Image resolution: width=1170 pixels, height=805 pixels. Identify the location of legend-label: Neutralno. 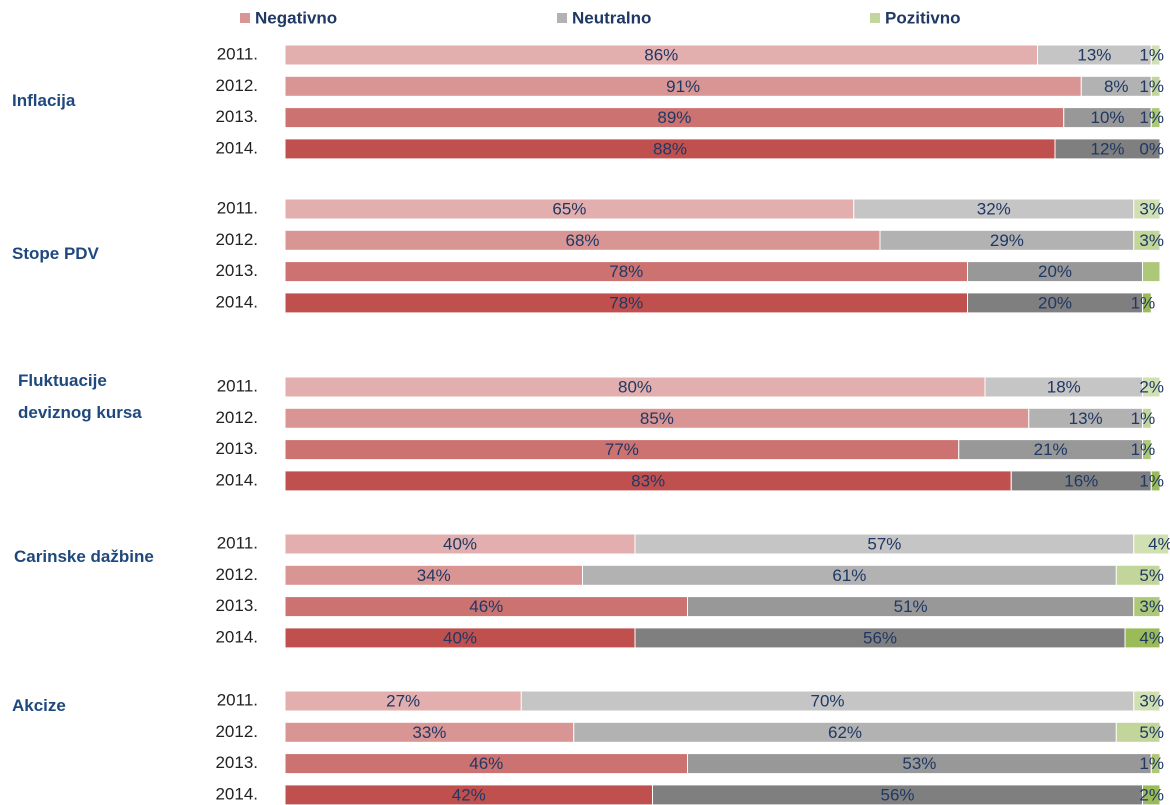
(611, 17).